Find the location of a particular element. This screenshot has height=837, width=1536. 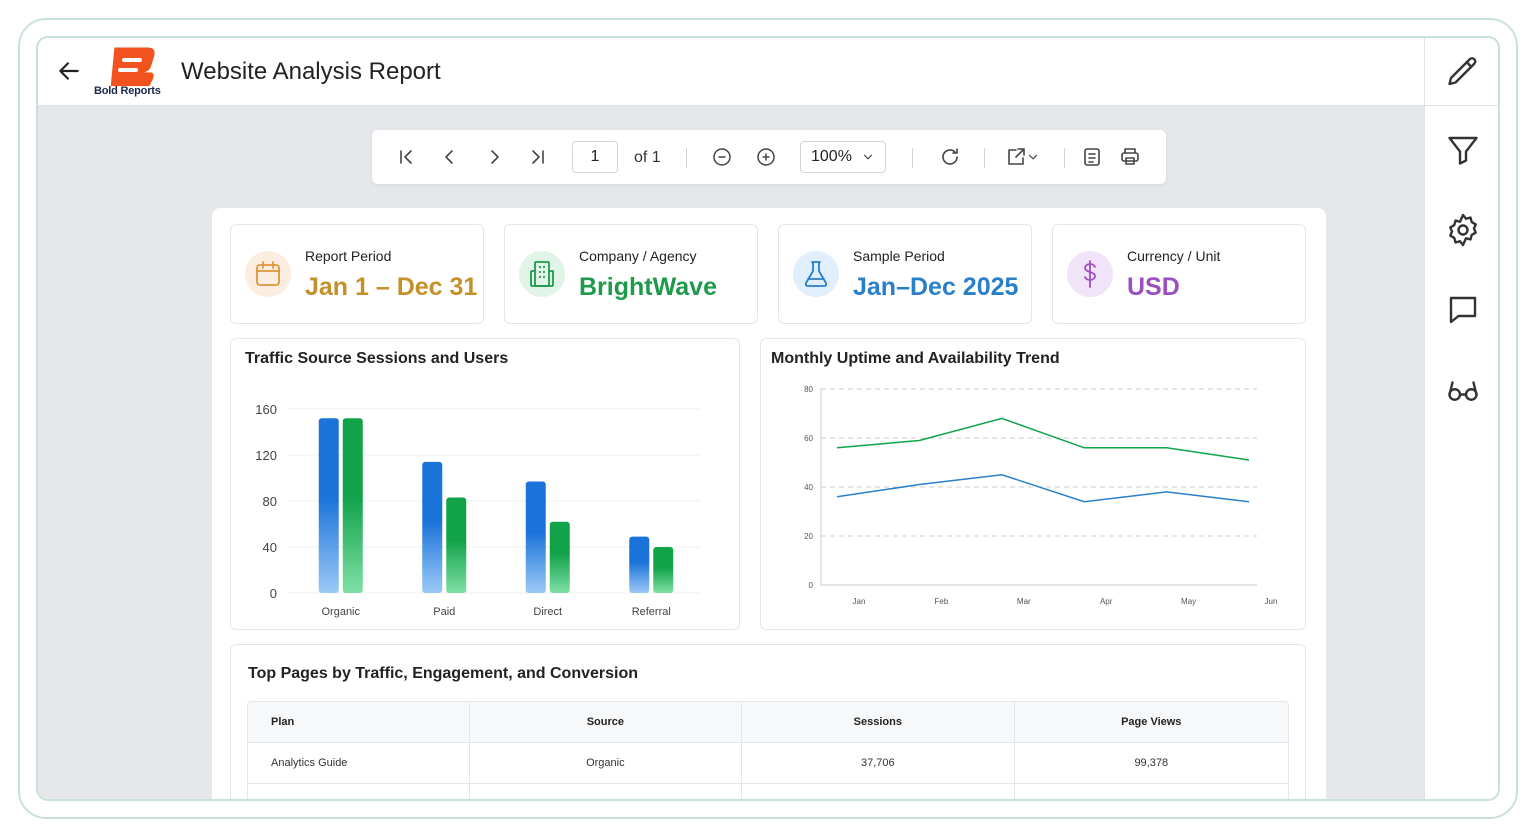

y-tick-label: 120 is located at coordinates (266, 455).